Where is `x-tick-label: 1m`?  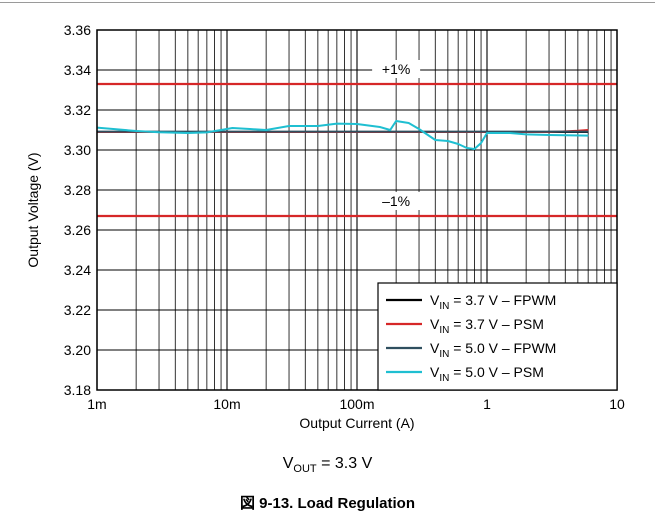
x-tick-label: 1m is located at coordinates (96, 404).